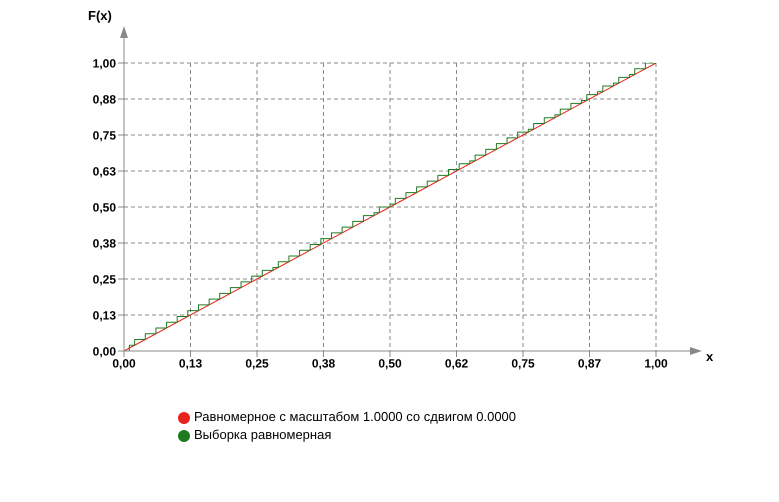 The image size is (779, 502). What do you see at coordinates (656, 363) in the screenshot?
I see `x-tick-label: 1,00` at bounding box center [656, 363].